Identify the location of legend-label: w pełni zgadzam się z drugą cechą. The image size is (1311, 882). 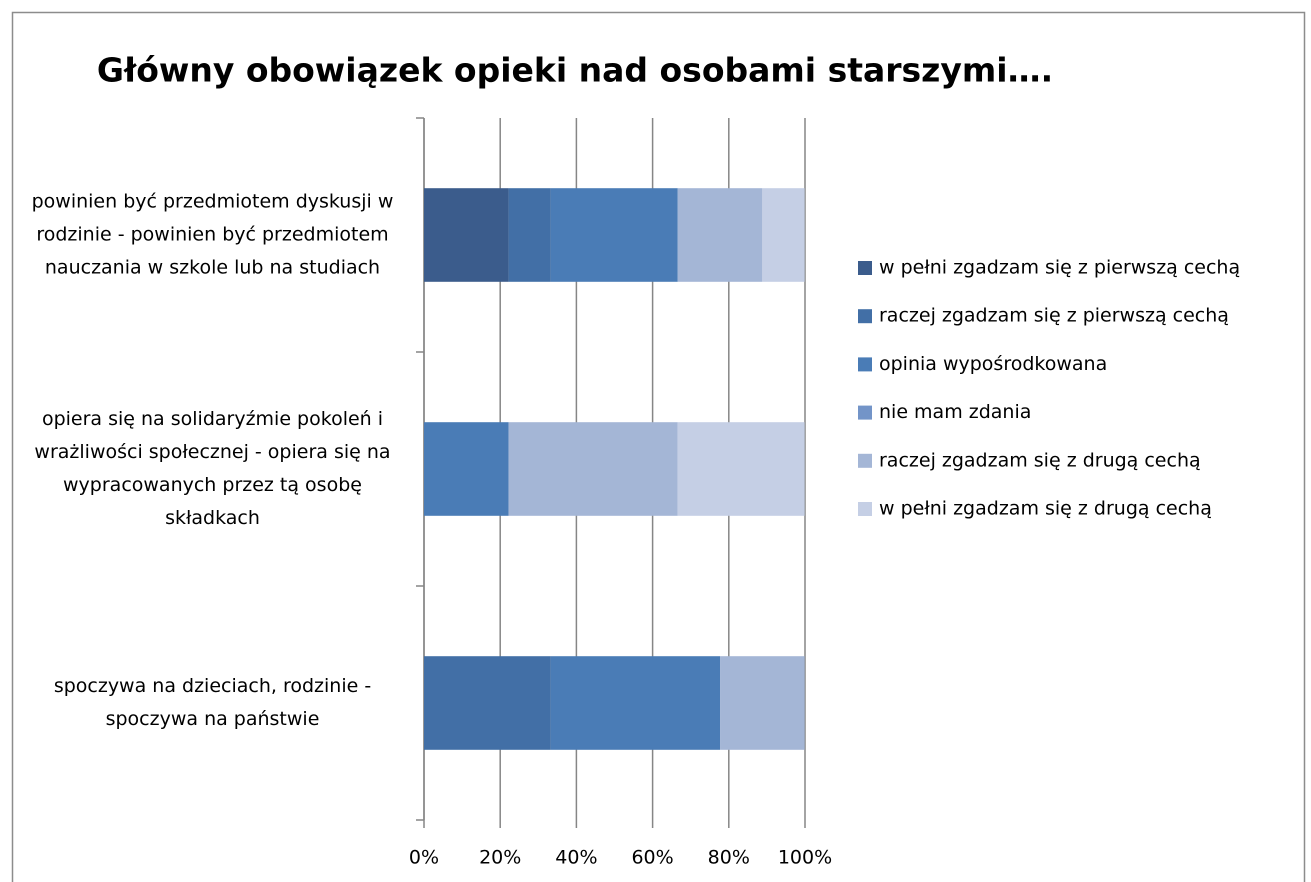
(1045, 509).